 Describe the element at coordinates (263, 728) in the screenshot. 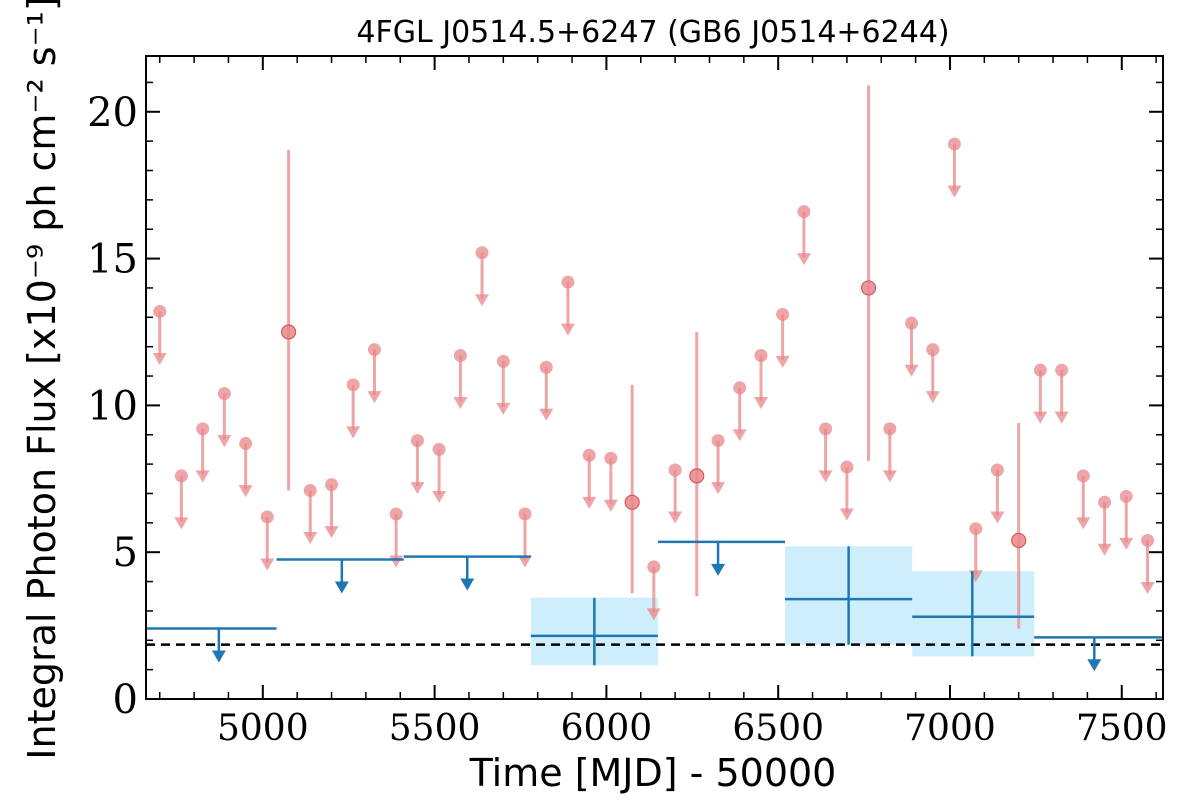

I see `x-tick-label: 5000` at that location.